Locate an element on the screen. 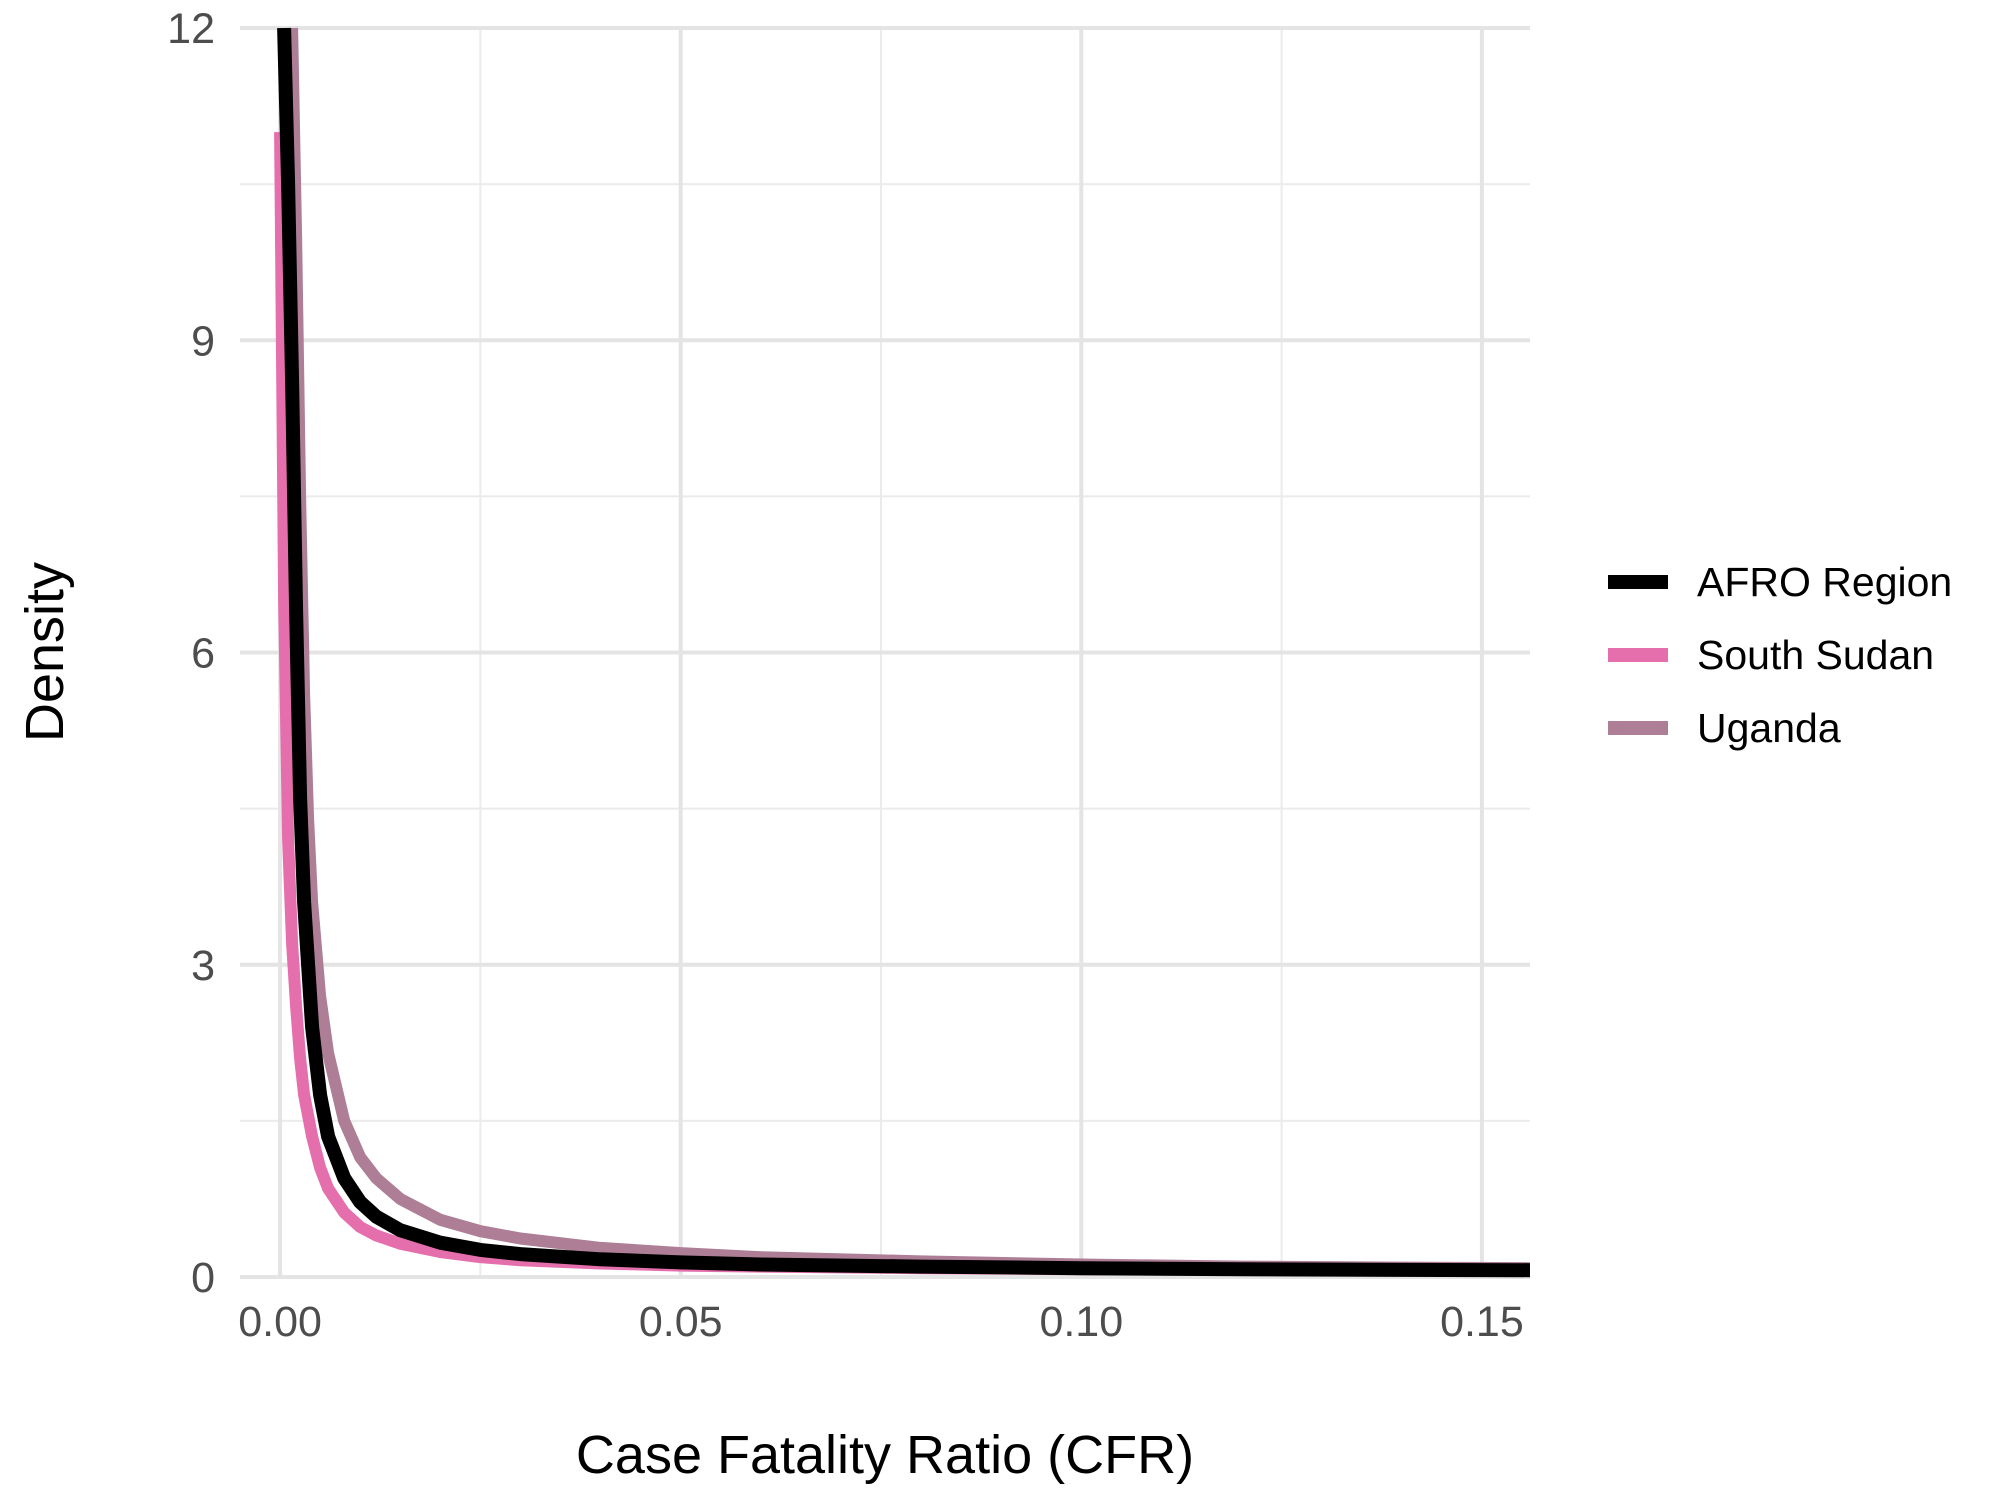  y-tick-label: 9 is located at coordinates (203, 341).